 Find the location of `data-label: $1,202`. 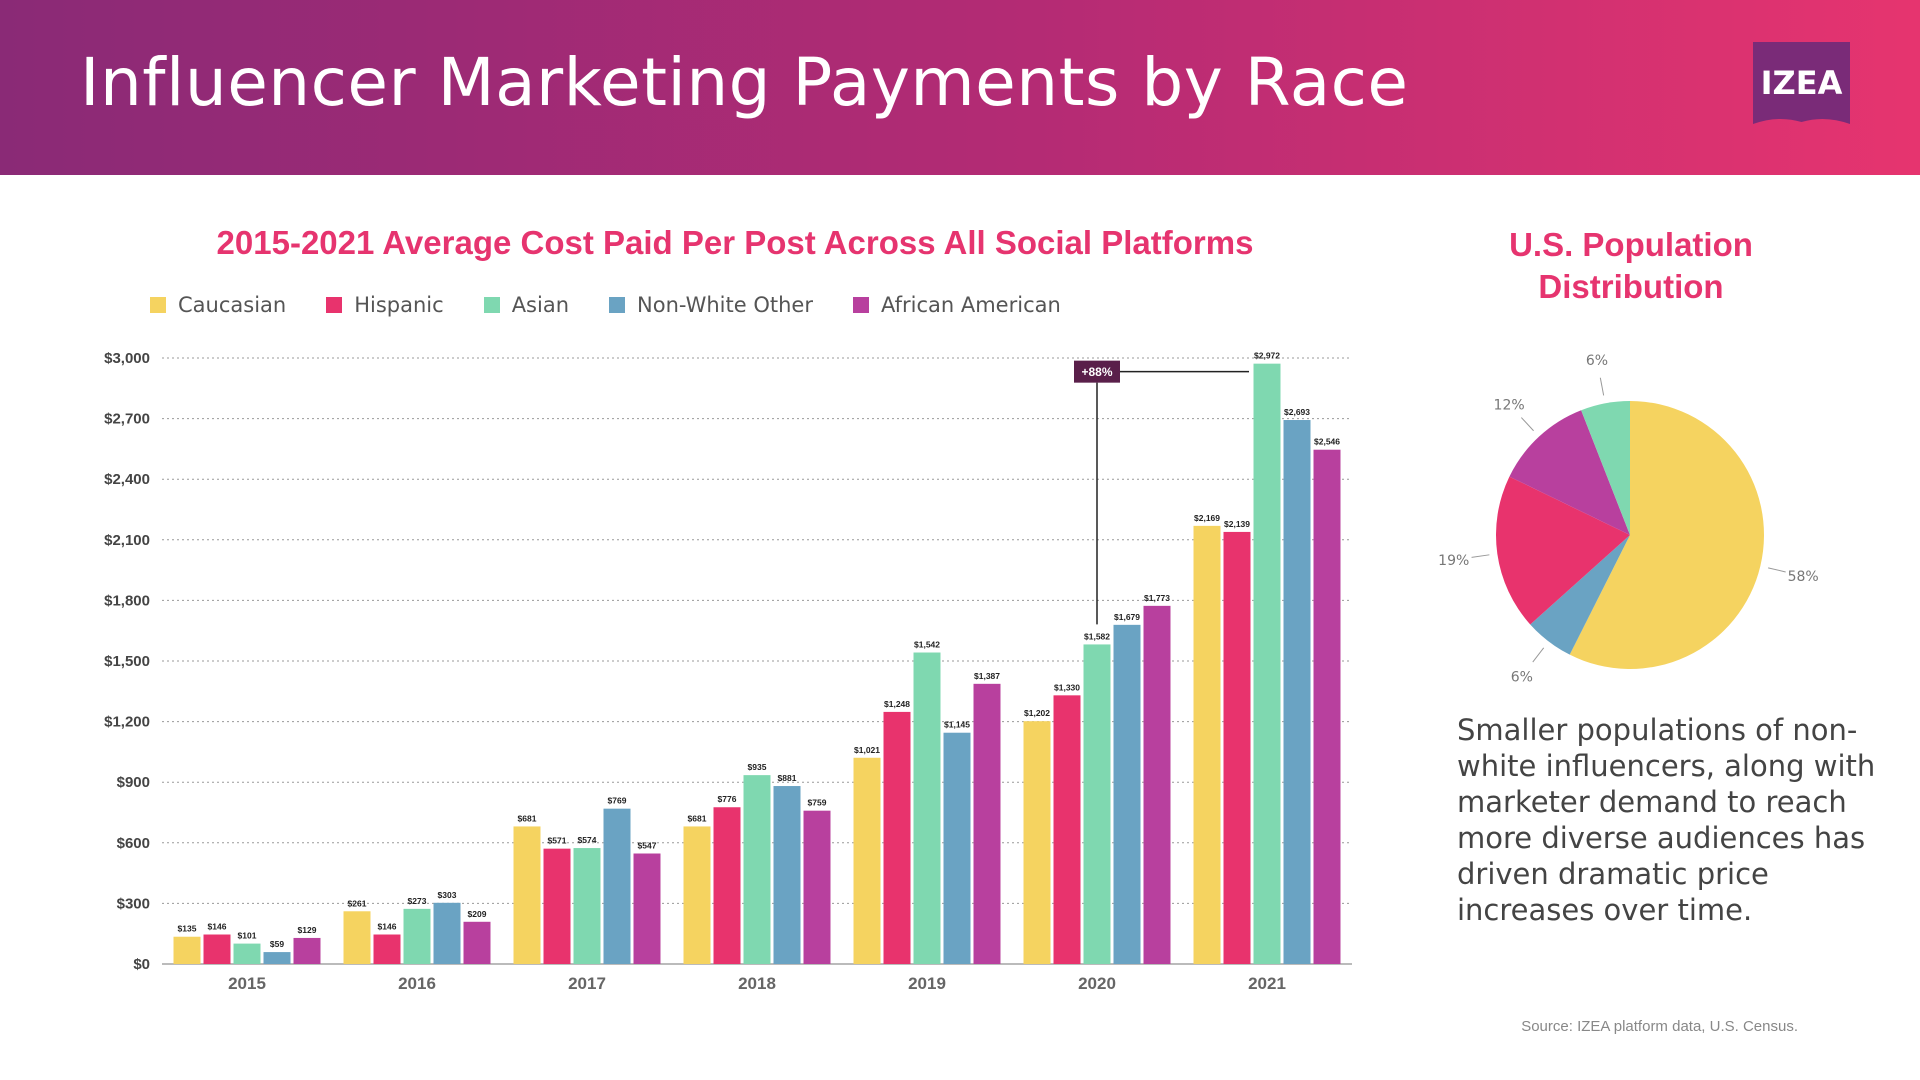

data-label: $1,202 is located at coordinates (1037, 713).